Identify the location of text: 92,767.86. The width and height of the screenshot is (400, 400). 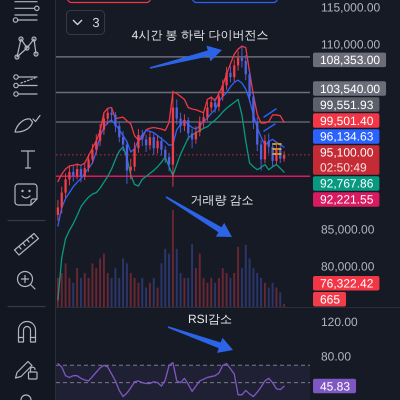
(347, 183).